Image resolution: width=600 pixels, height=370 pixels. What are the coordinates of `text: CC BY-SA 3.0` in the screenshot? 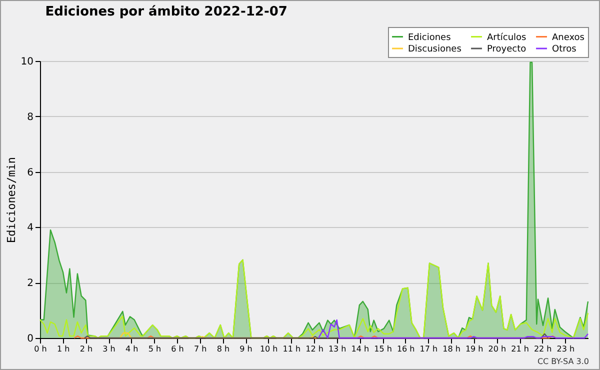 It's located at (563, 361).